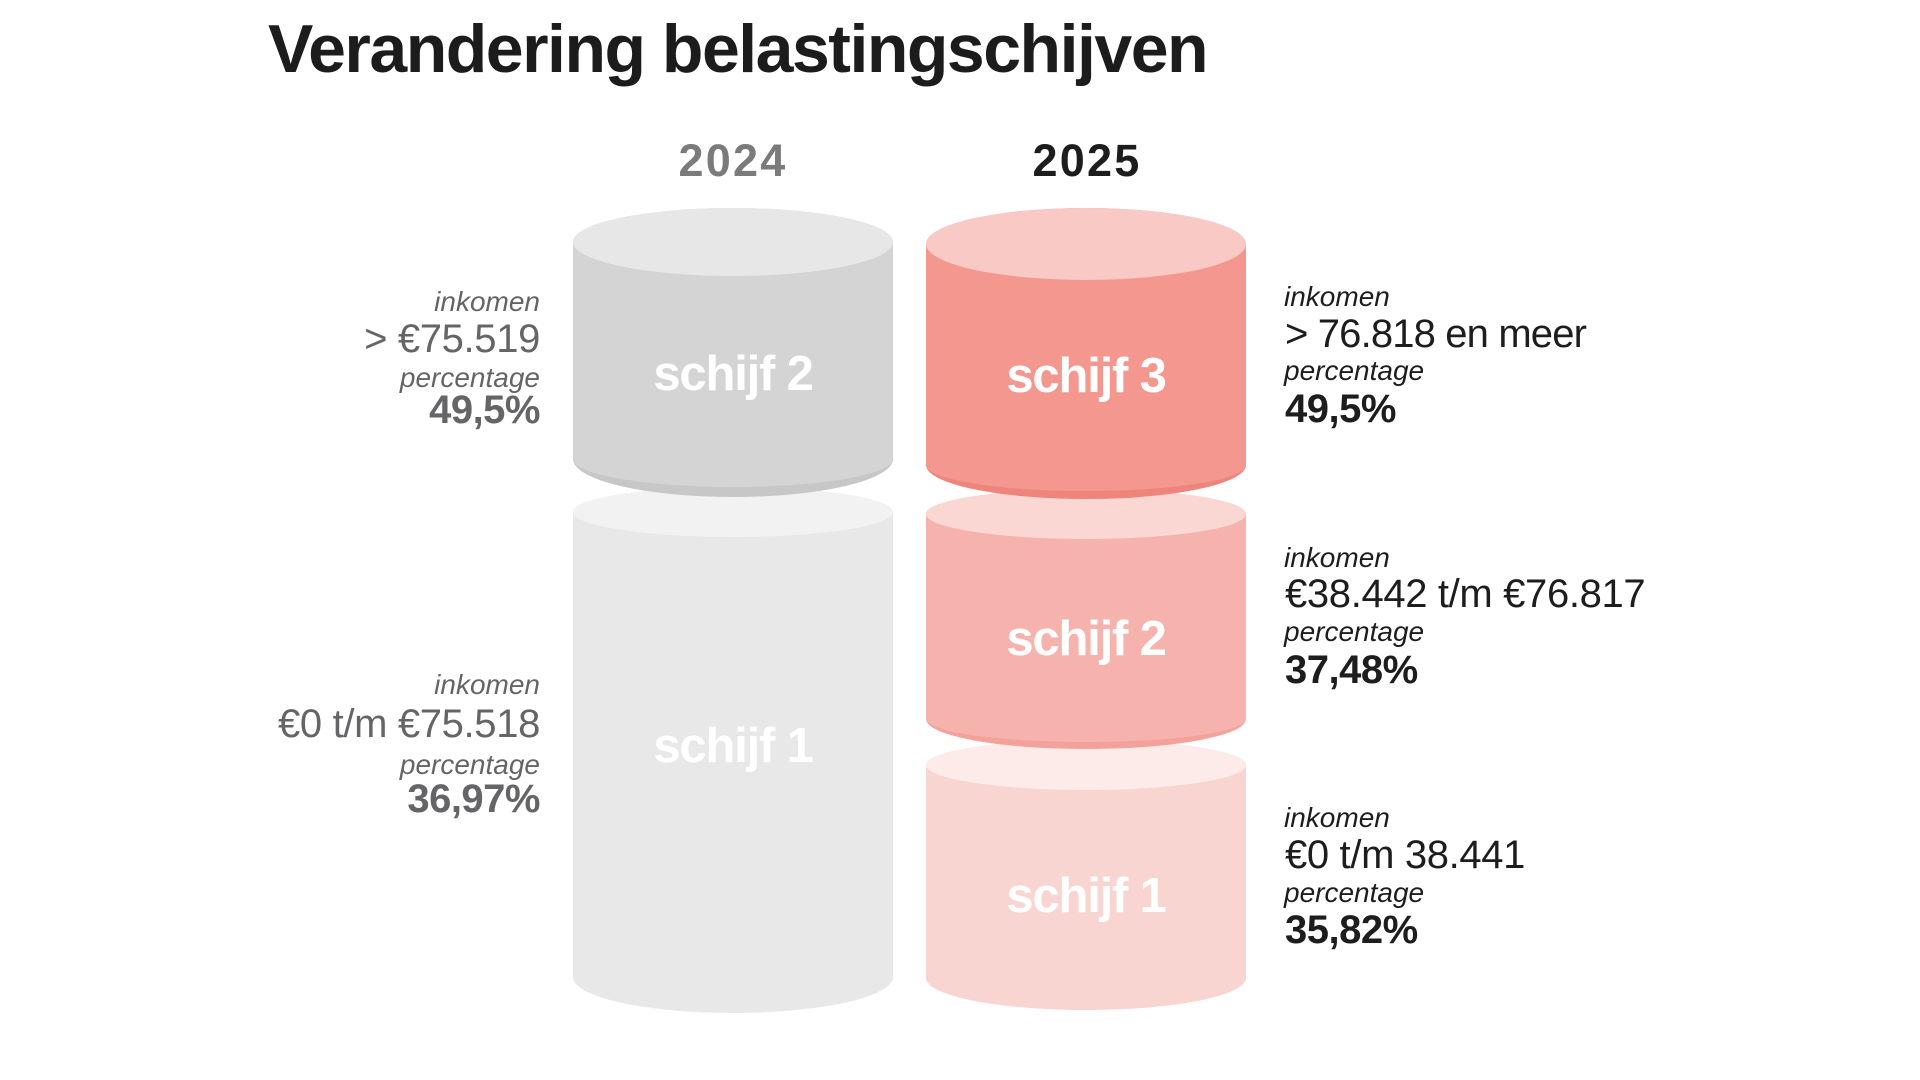  I want to click on svg-text: > €75.519, so click(452, 339).